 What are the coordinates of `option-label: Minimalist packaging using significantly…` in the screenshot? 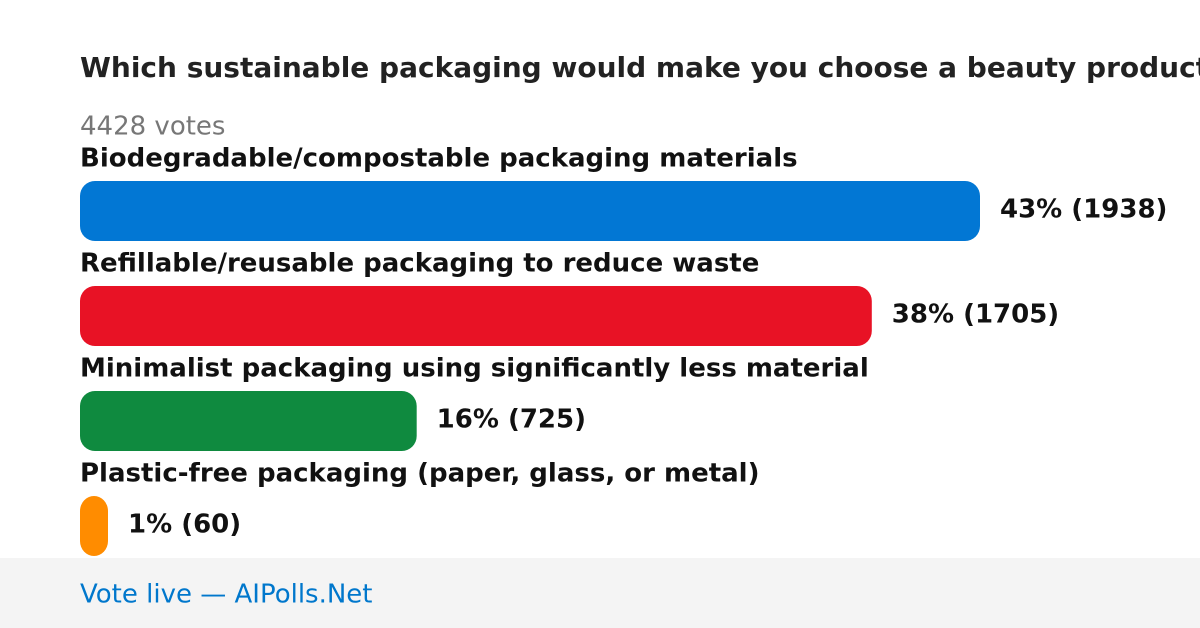 It's located at (474, 369).